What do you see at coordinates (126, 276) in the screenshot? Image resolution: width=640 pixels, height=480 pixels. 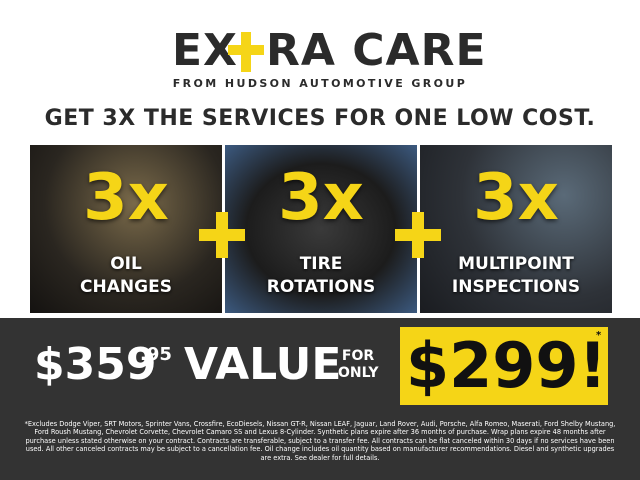 I see `service-label: OIL CHANGES` at bounding box center [126, 276].